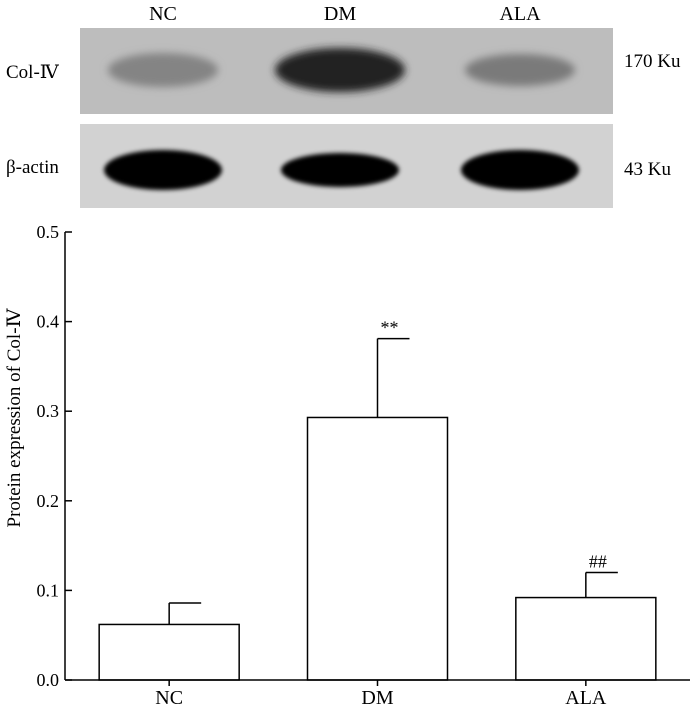  I want to click on x-tick-label-ala: ALA, so click(586, 696).